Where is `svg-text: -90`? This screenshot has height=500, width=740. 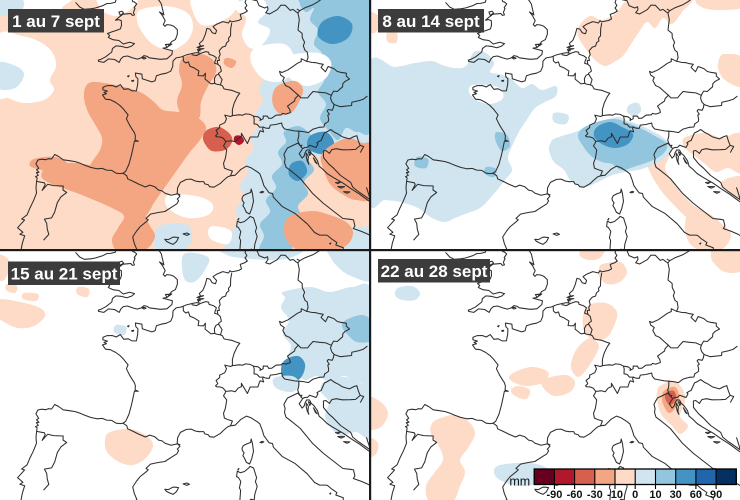 svg-text: -90 is located at coordinates (554, 494).